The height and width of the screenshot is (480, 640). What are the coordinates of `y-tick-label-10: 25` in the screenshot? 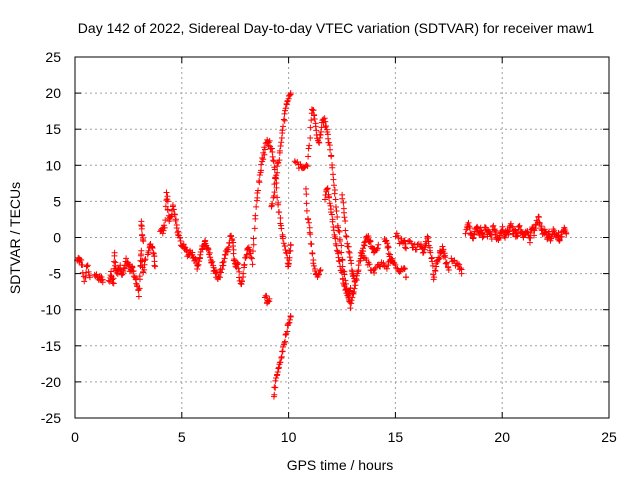 It's located at (53, 57).